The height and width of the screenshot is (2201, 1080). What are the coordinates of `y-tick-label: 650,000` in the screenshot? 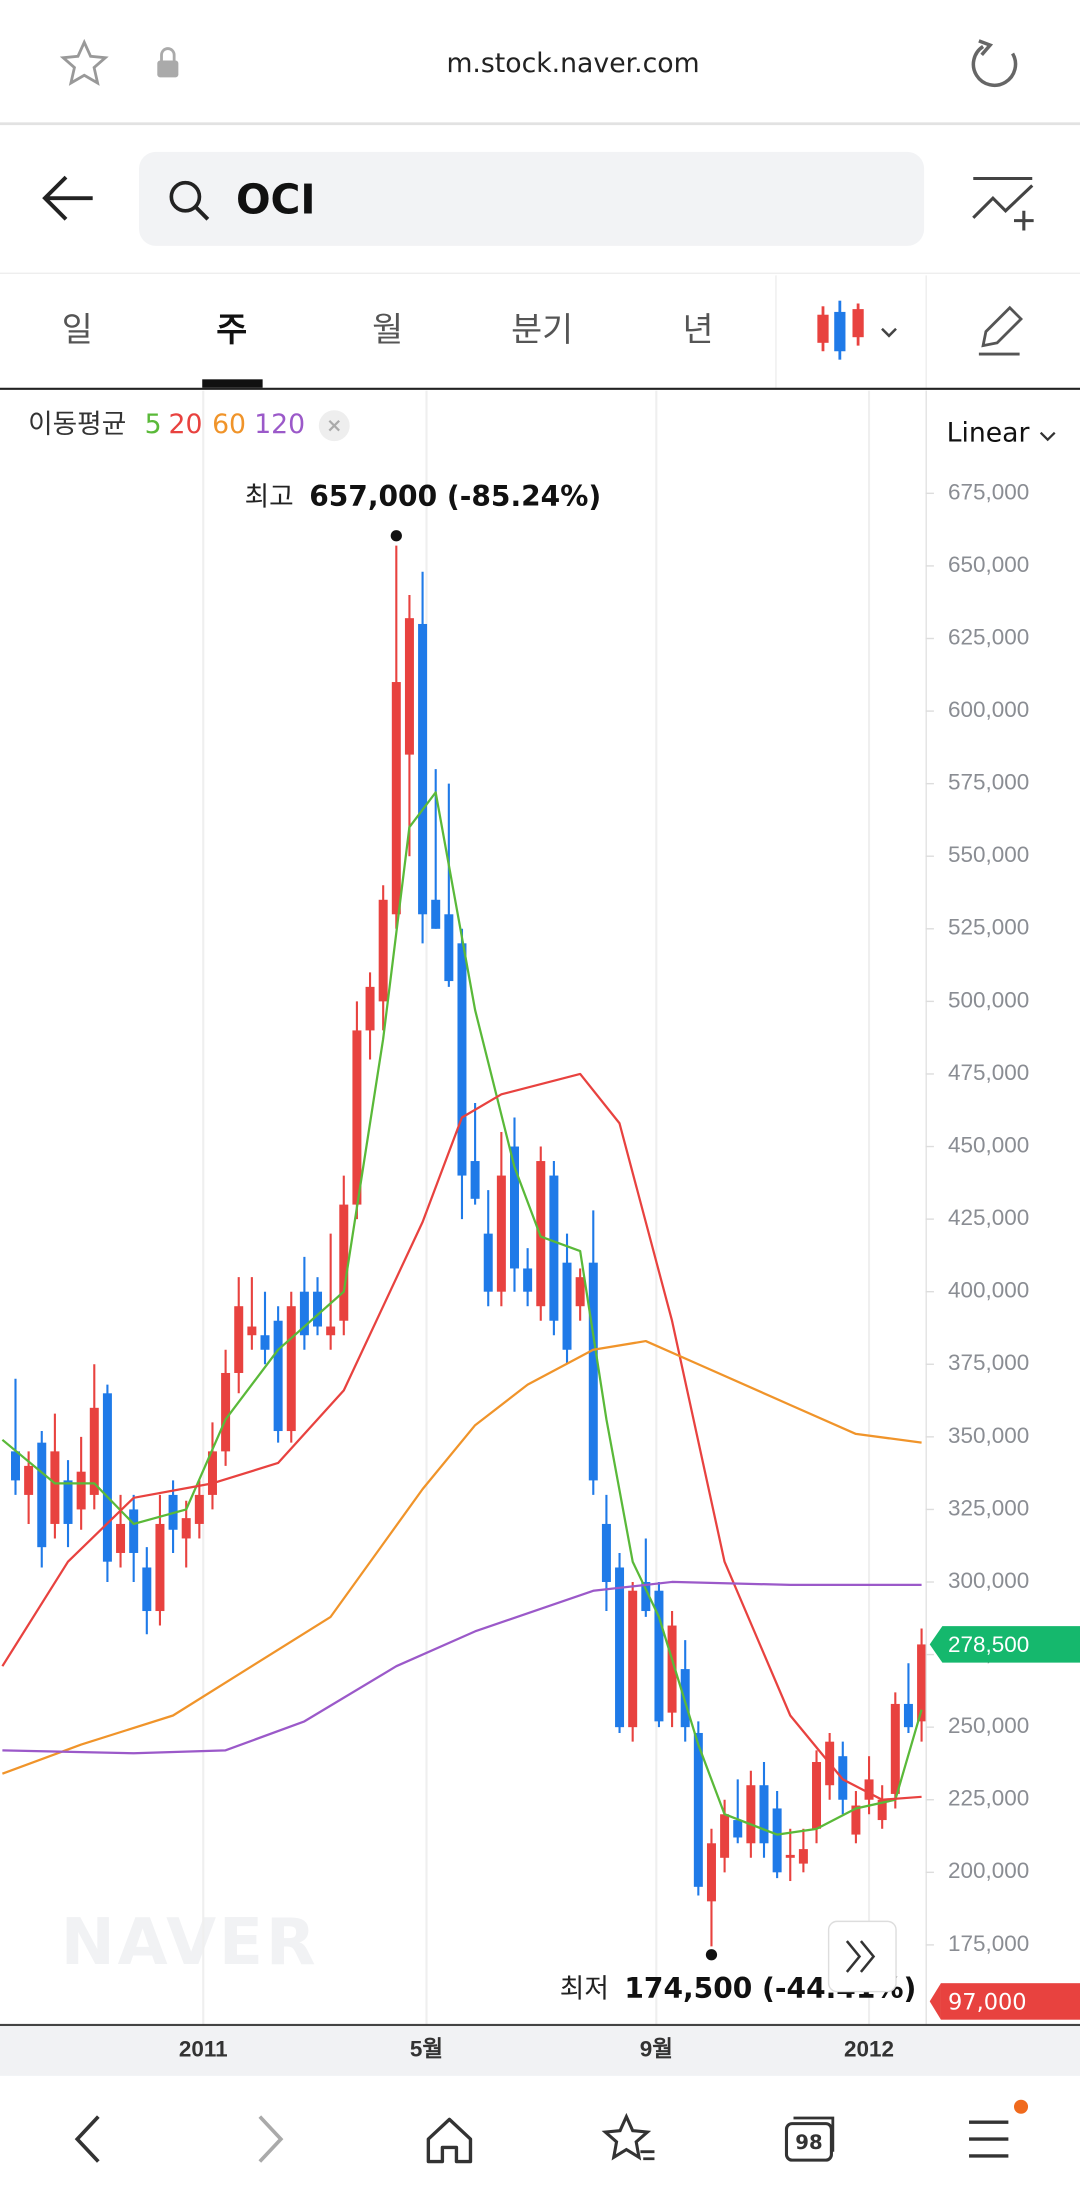 It's located at (988, 564).